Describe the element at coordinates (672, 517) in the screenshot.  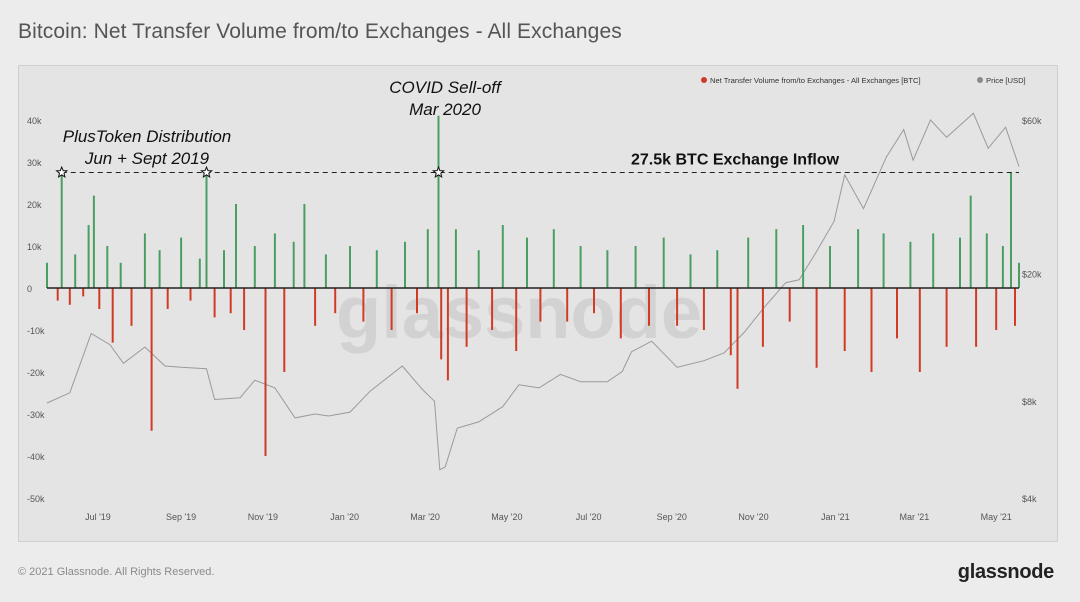
I see `x-tick-label: Sep '20` at that location.